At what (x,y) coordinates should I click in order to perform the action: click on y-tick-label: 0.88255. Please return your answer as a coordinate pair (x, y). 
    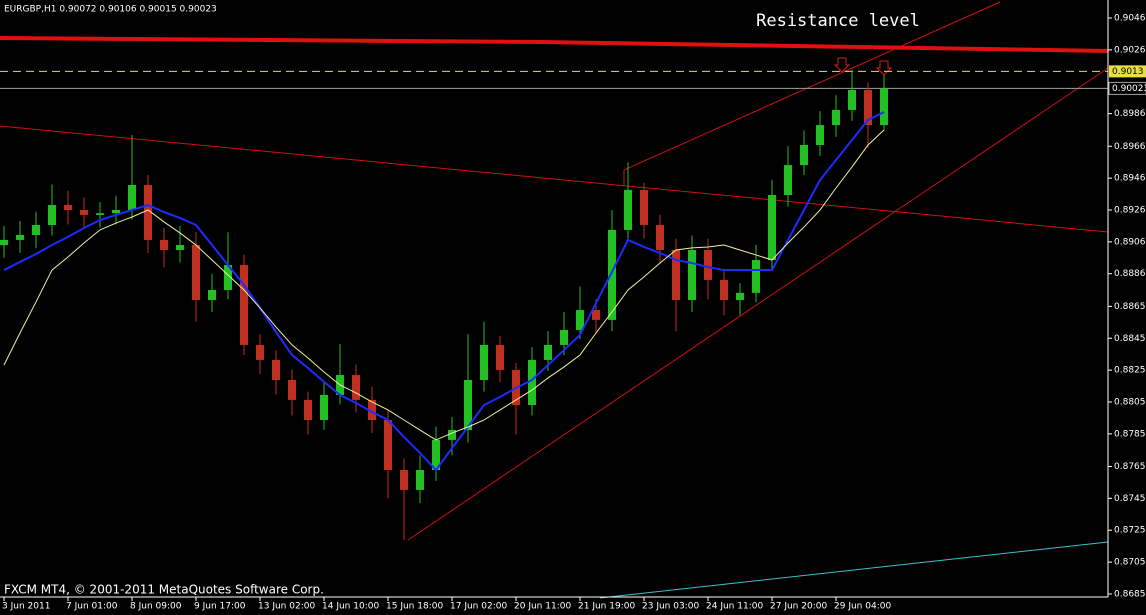
    Looking at the image, I should click on (1130, 371).